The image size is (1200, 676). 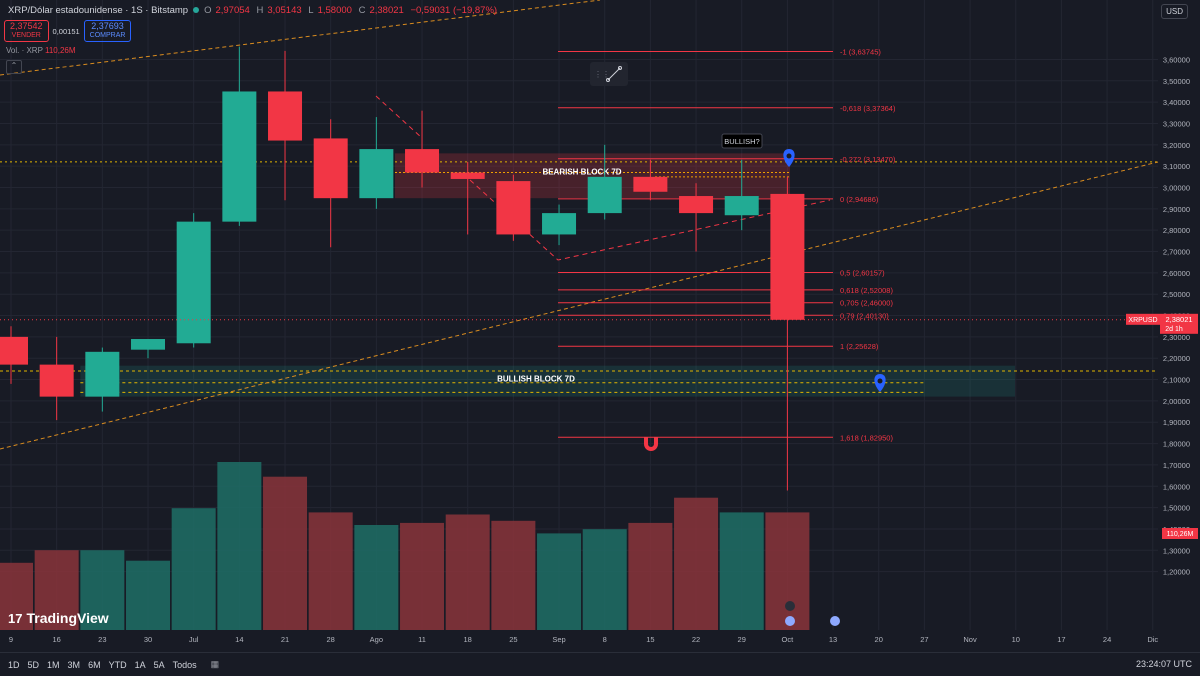 I want to click on time-tick-label: Sep, so click(x=558, y=639).